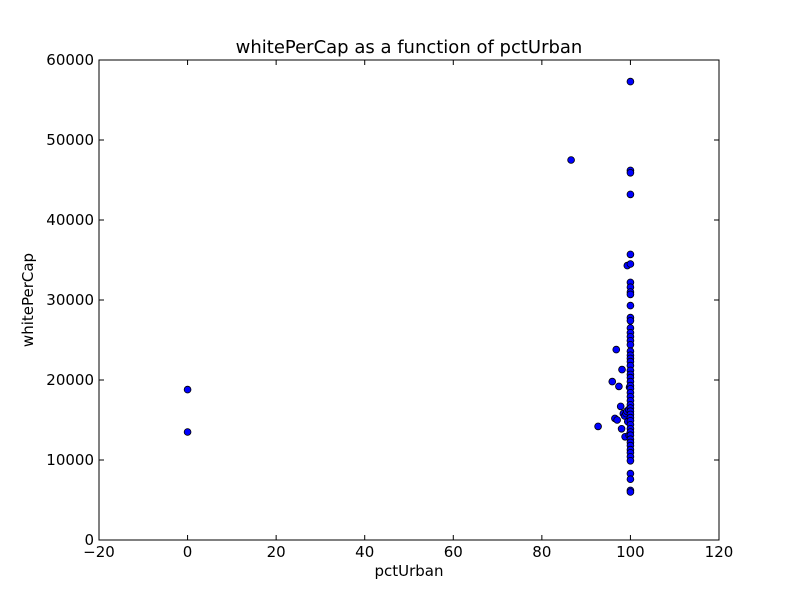 This screenshot has height=604, width=800. What do you see at coordinates (719, 552) in the screenshot?
I see `x-tick-label: 120` at bounding box center [719, 552].